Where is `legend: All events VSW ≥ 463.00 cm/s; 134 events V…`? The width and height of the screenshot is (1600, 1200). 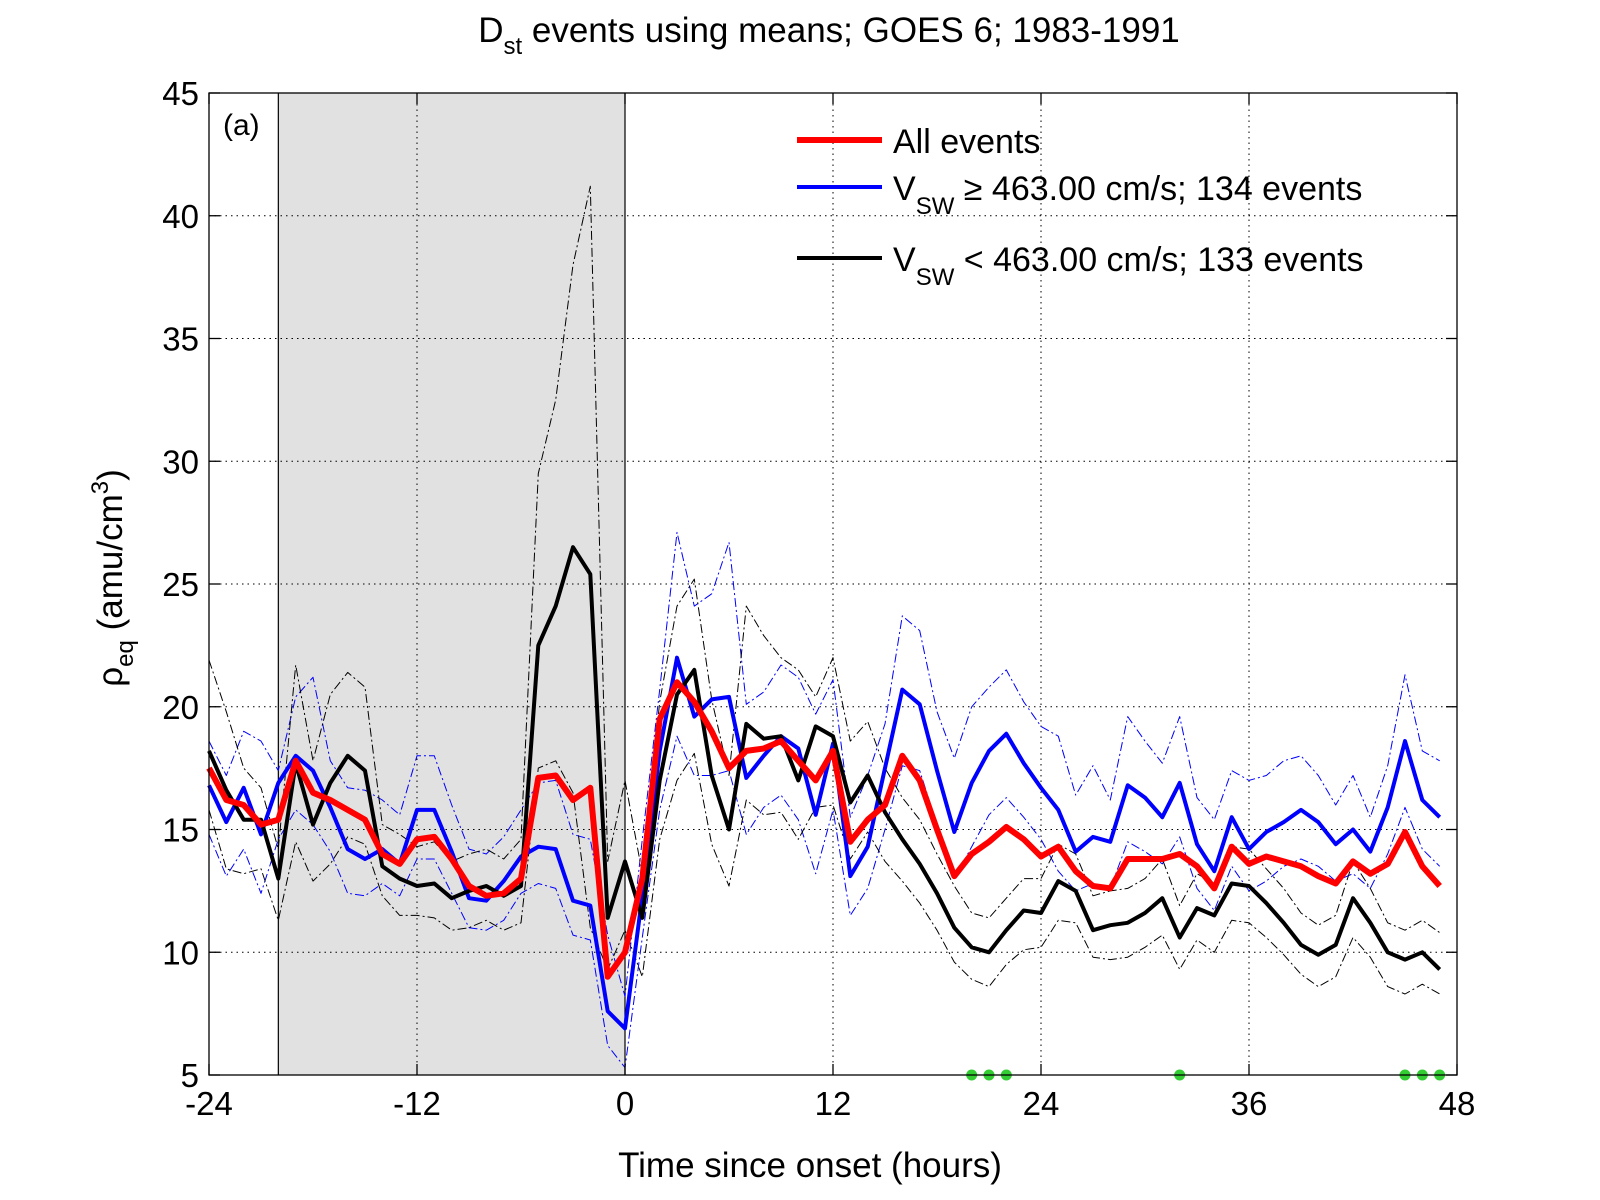
legend: All events VSW ≥ 463.00 cm/s; 134 events V… is located at coordinates (1080, 207).